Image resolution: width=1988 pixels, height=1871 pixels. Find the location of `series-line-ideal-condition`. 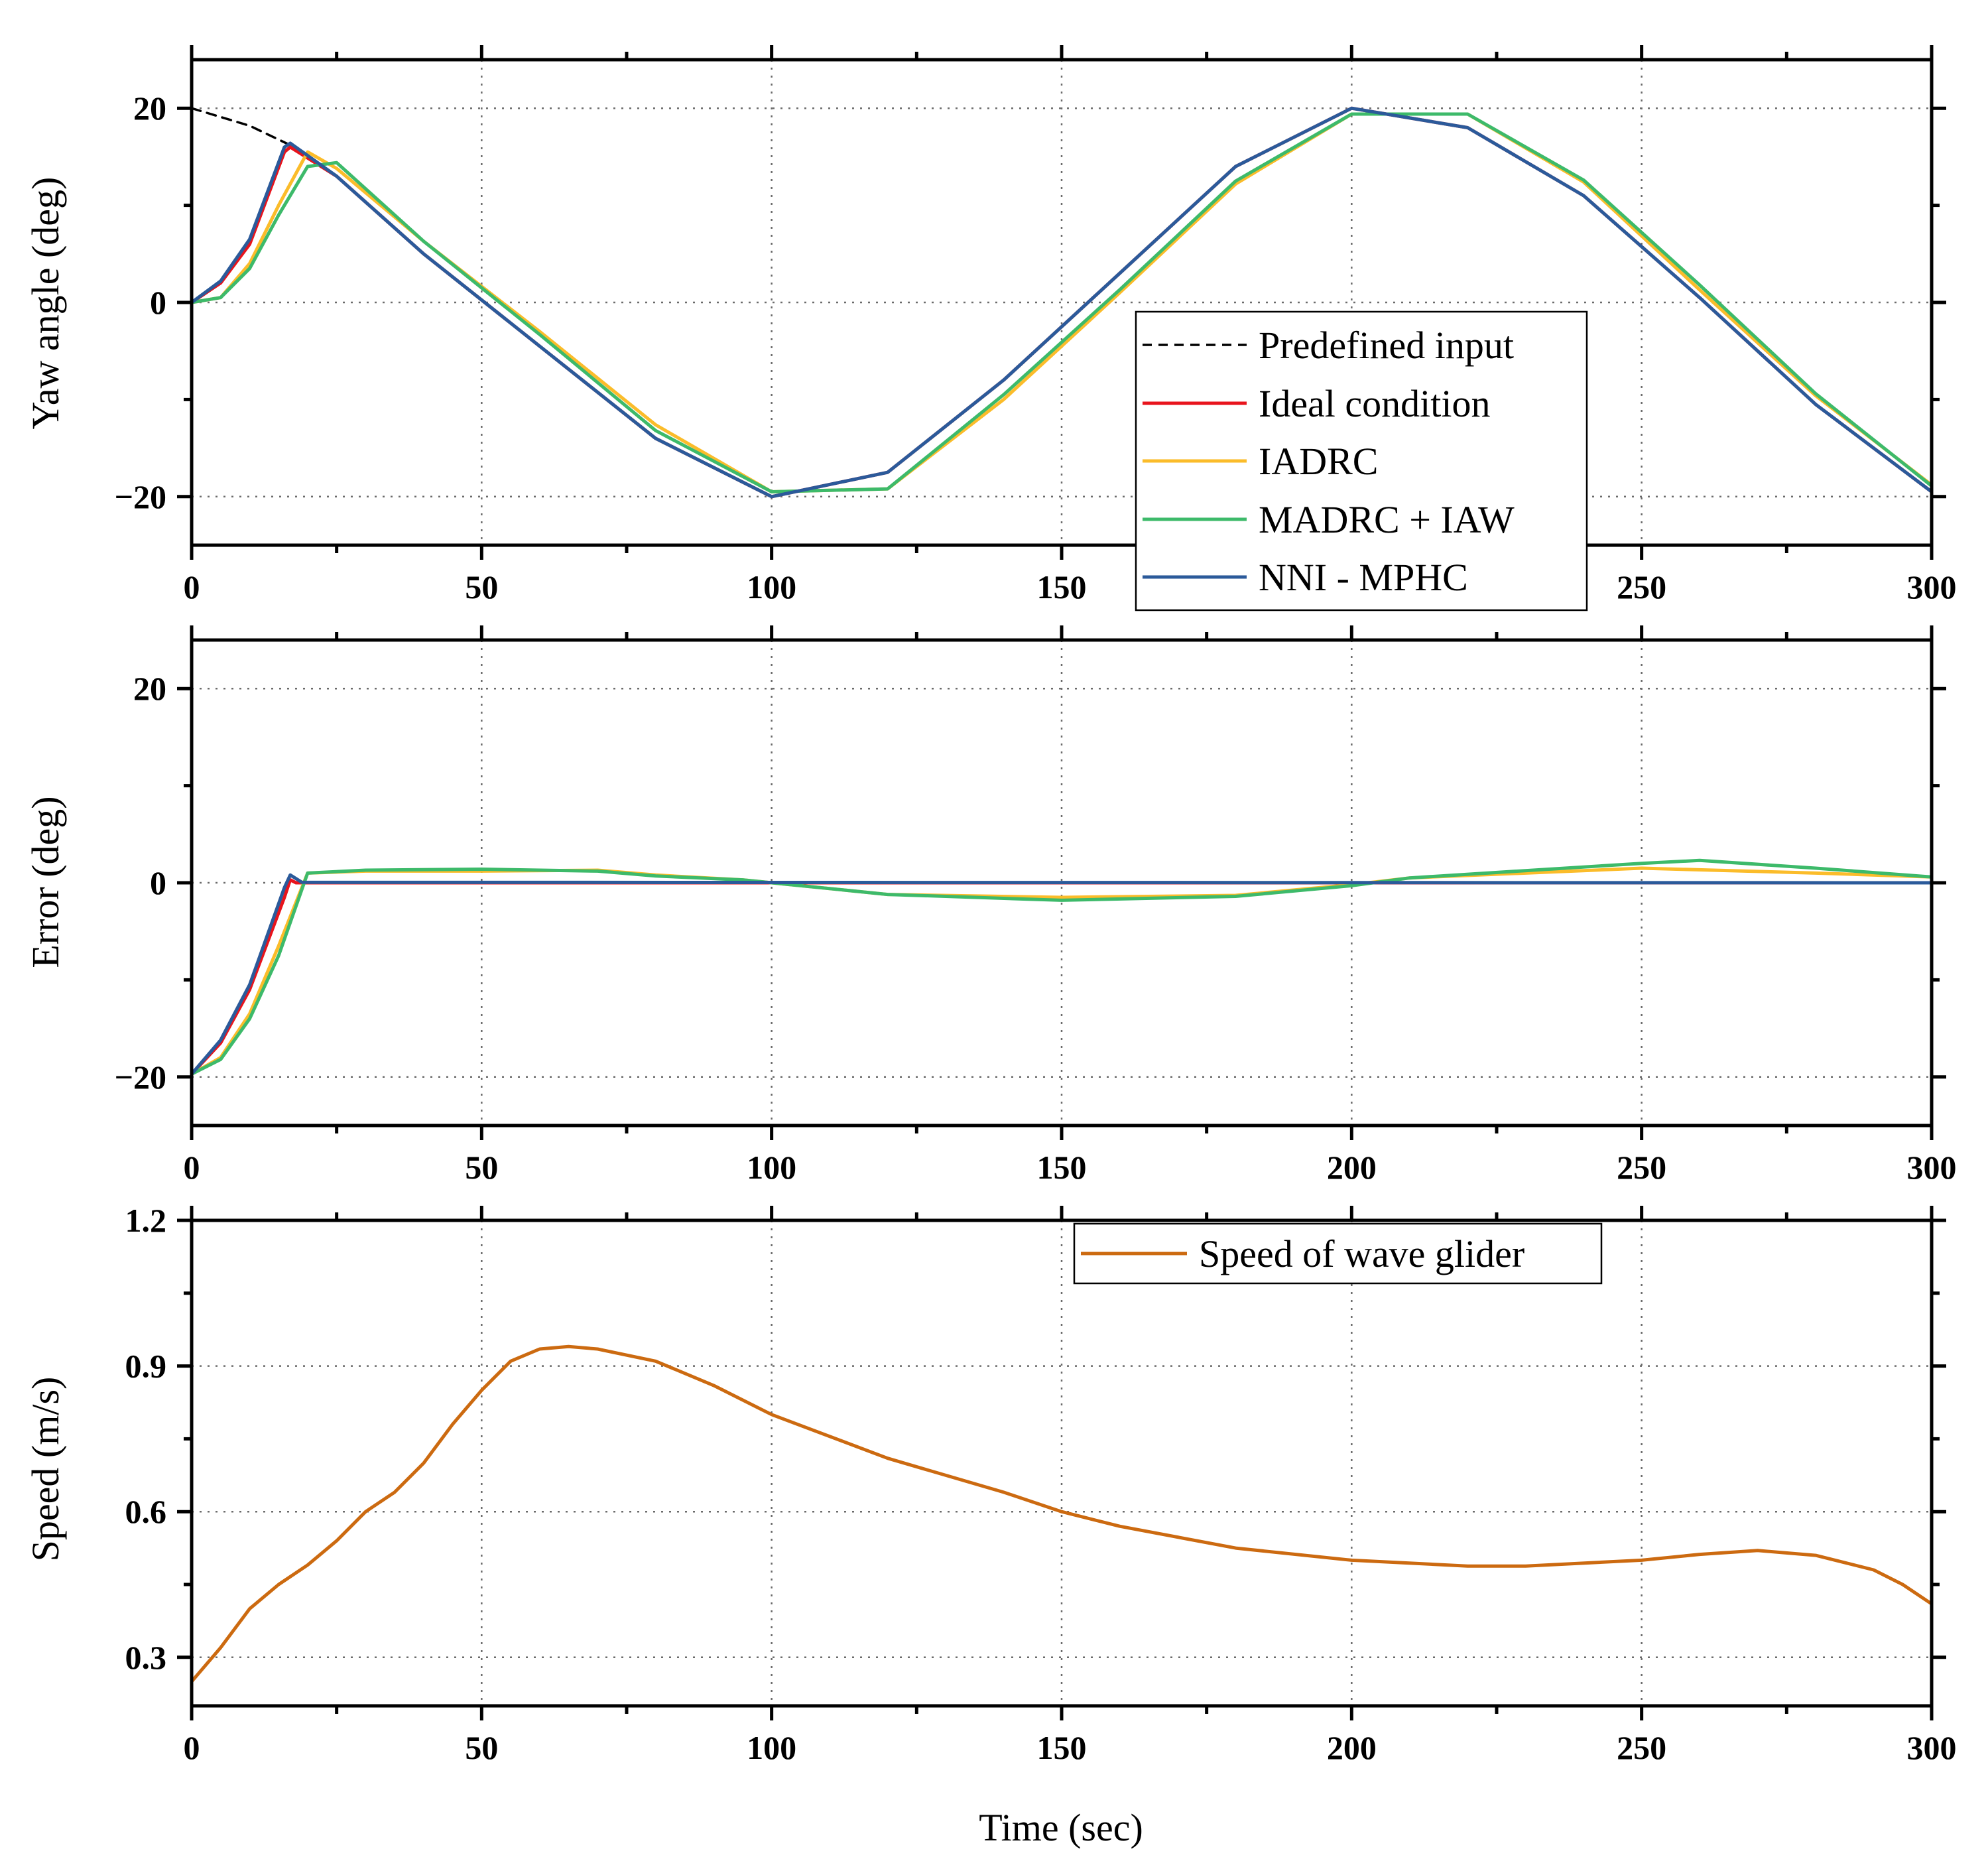

series-line-ideal-condition is located at coordinates (1062, 977).